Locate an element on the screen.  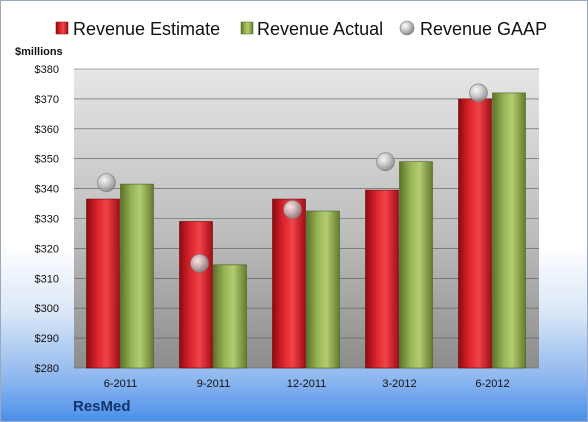
gaap-marker-3-2012 is located at coordinates (385, 161).